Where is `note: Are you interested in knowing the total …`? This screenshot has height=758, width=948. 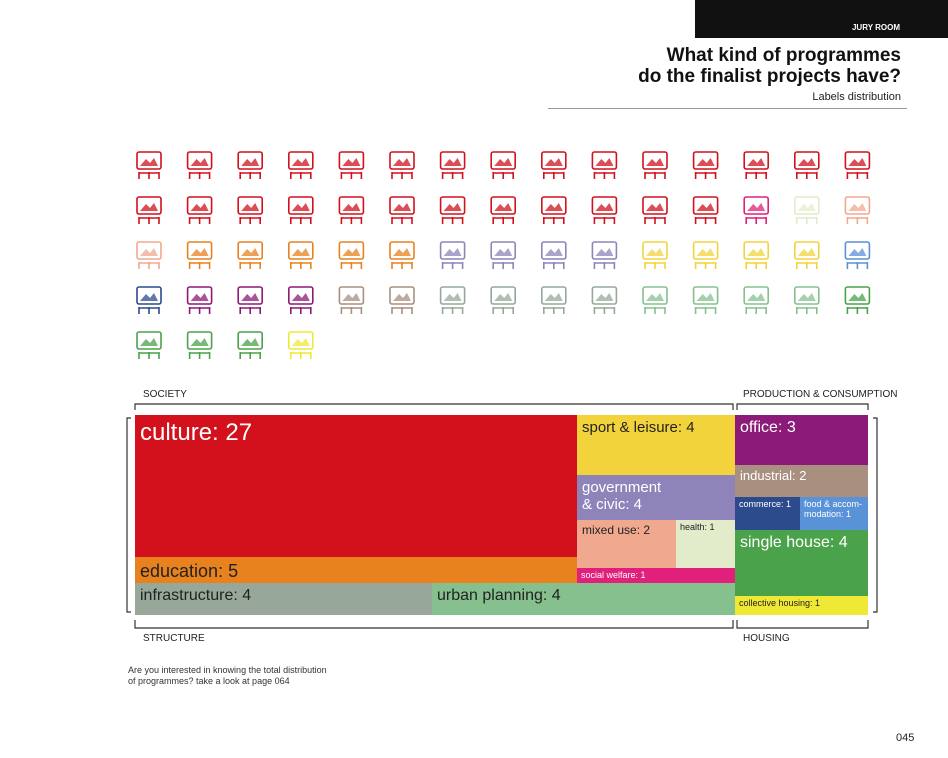 note: Are you interested in knowing the total … is located at coordinates (227, 676).